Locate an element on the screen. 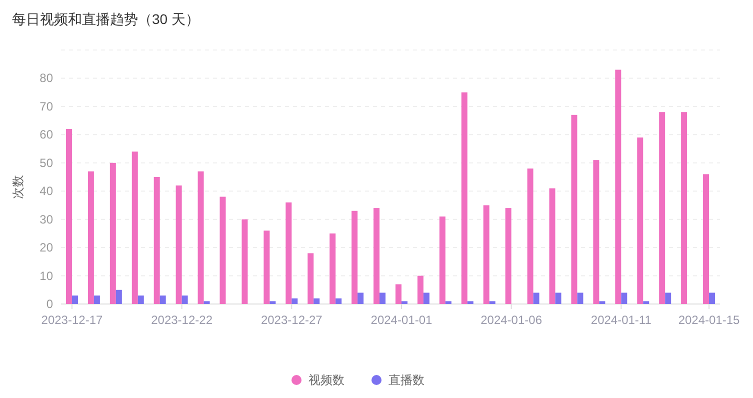  y-tick-label: 40 is located at coordinates (47, 191).